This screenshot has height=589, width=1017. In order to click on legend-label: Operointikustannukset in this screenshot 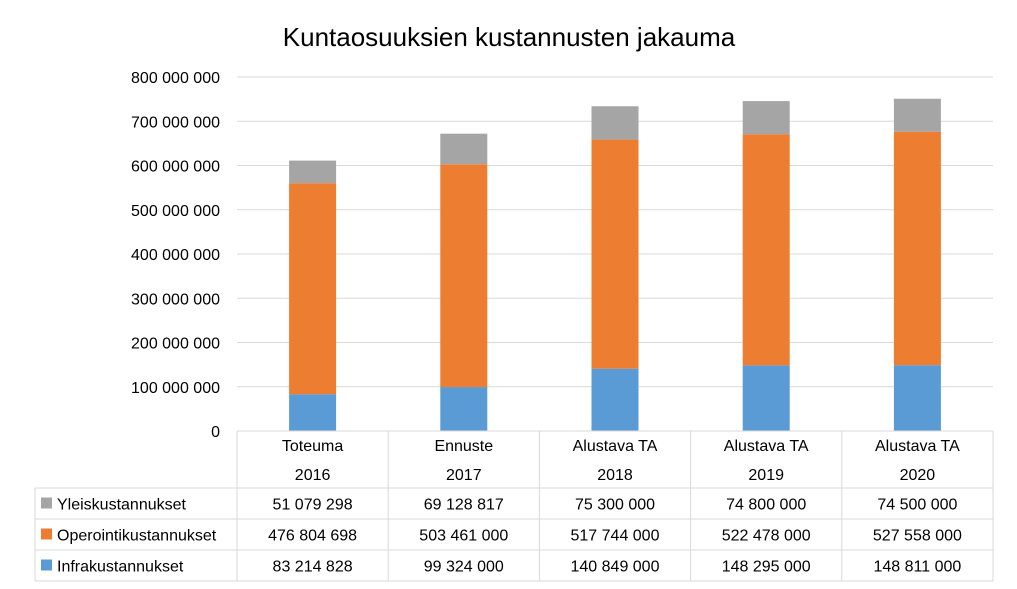, I will do `click(137, 536)`.